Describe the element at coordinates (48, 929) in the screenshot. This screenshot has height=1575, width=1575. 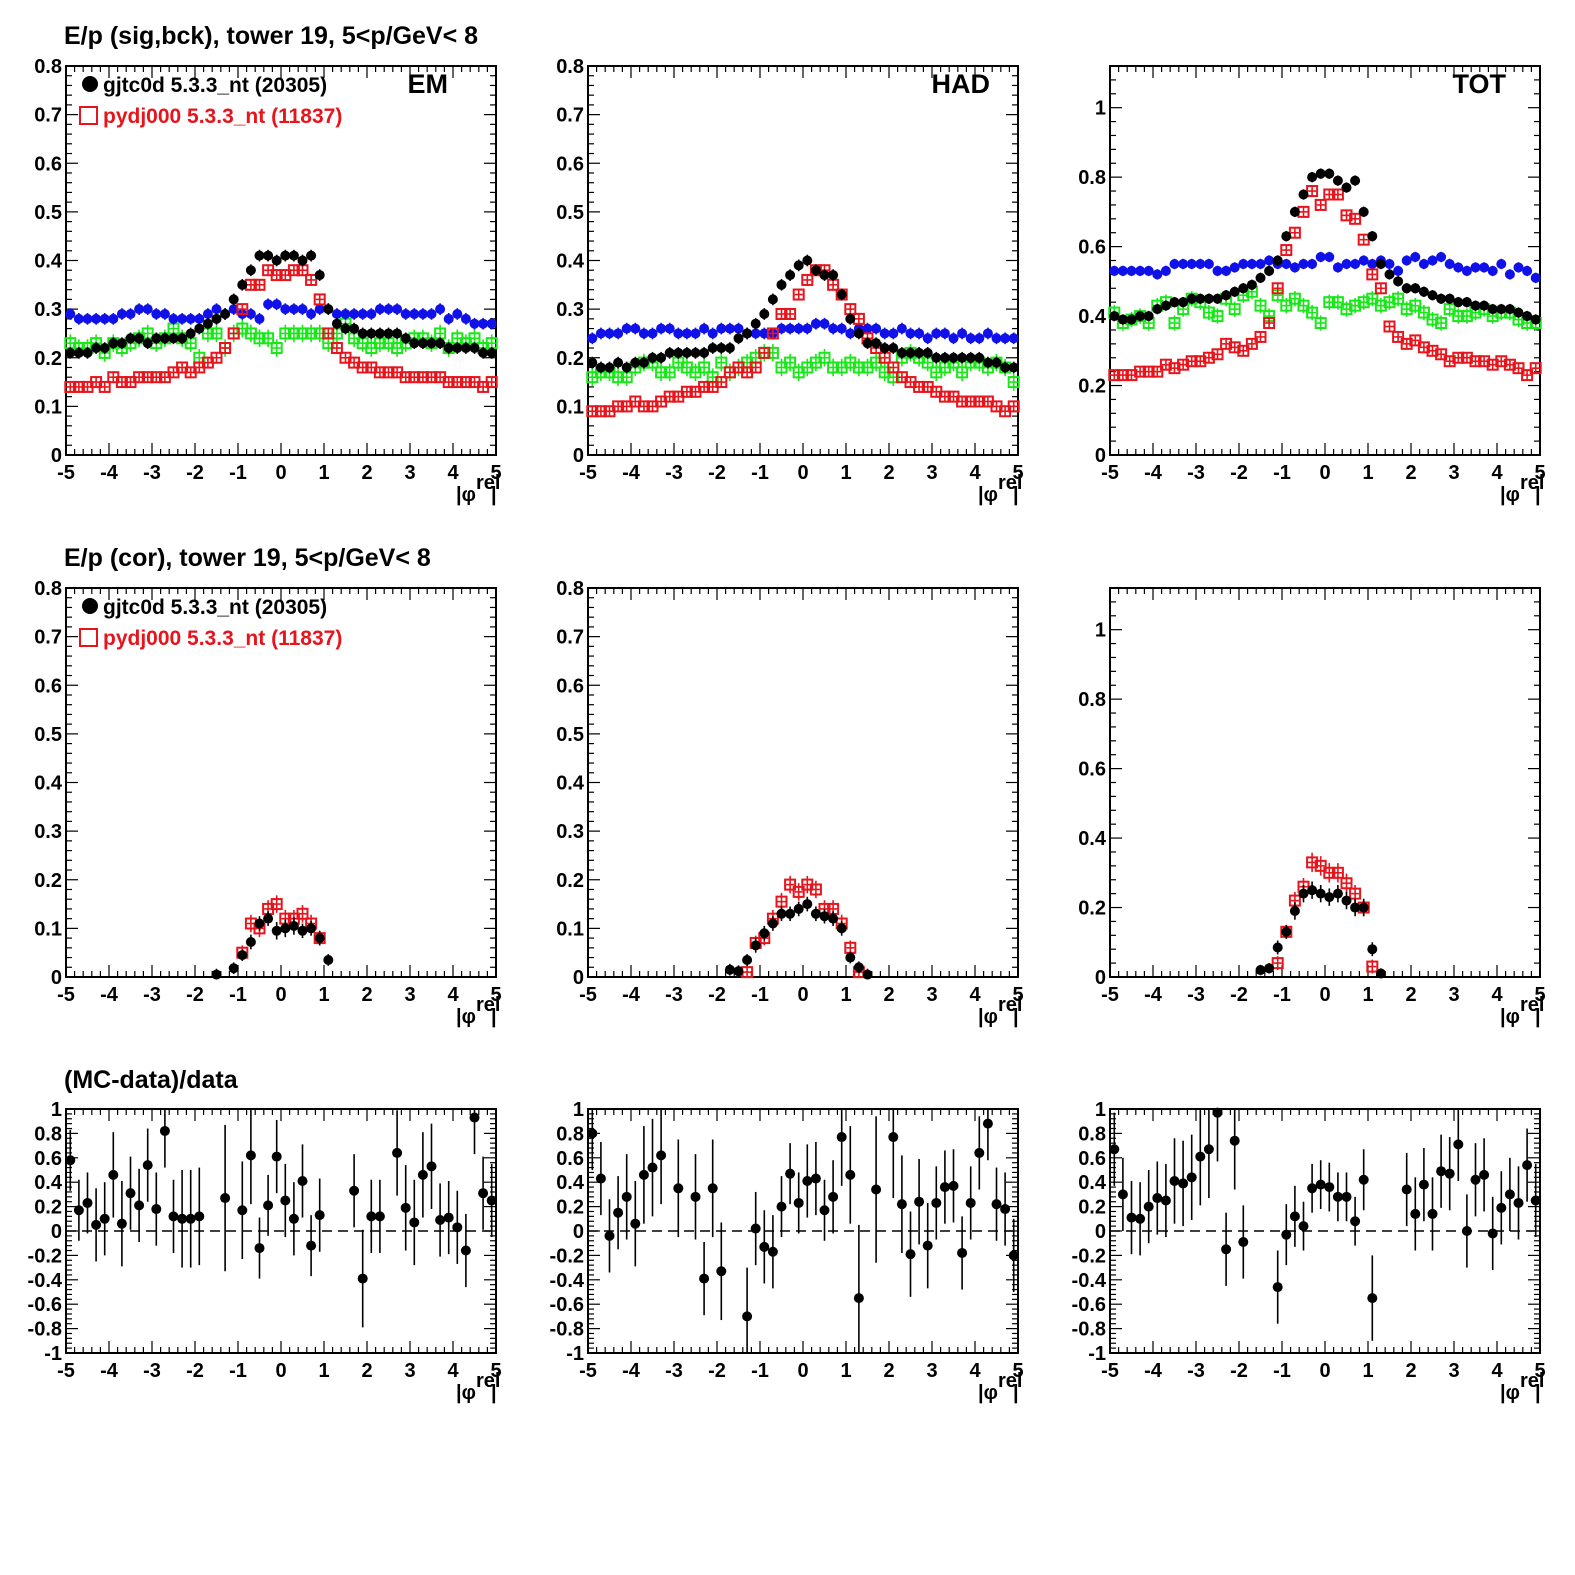
I see `y-tick-label: 0.1` at that location.